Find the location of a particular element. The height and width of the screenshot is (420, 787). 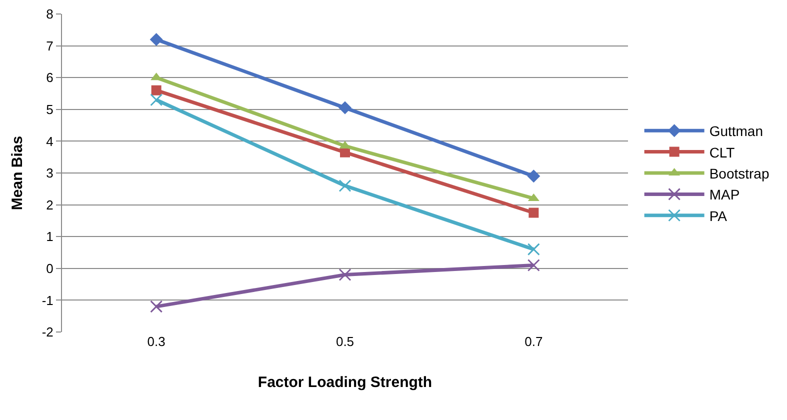

y-tick-label: 8 is located at coordinates (50, 14).